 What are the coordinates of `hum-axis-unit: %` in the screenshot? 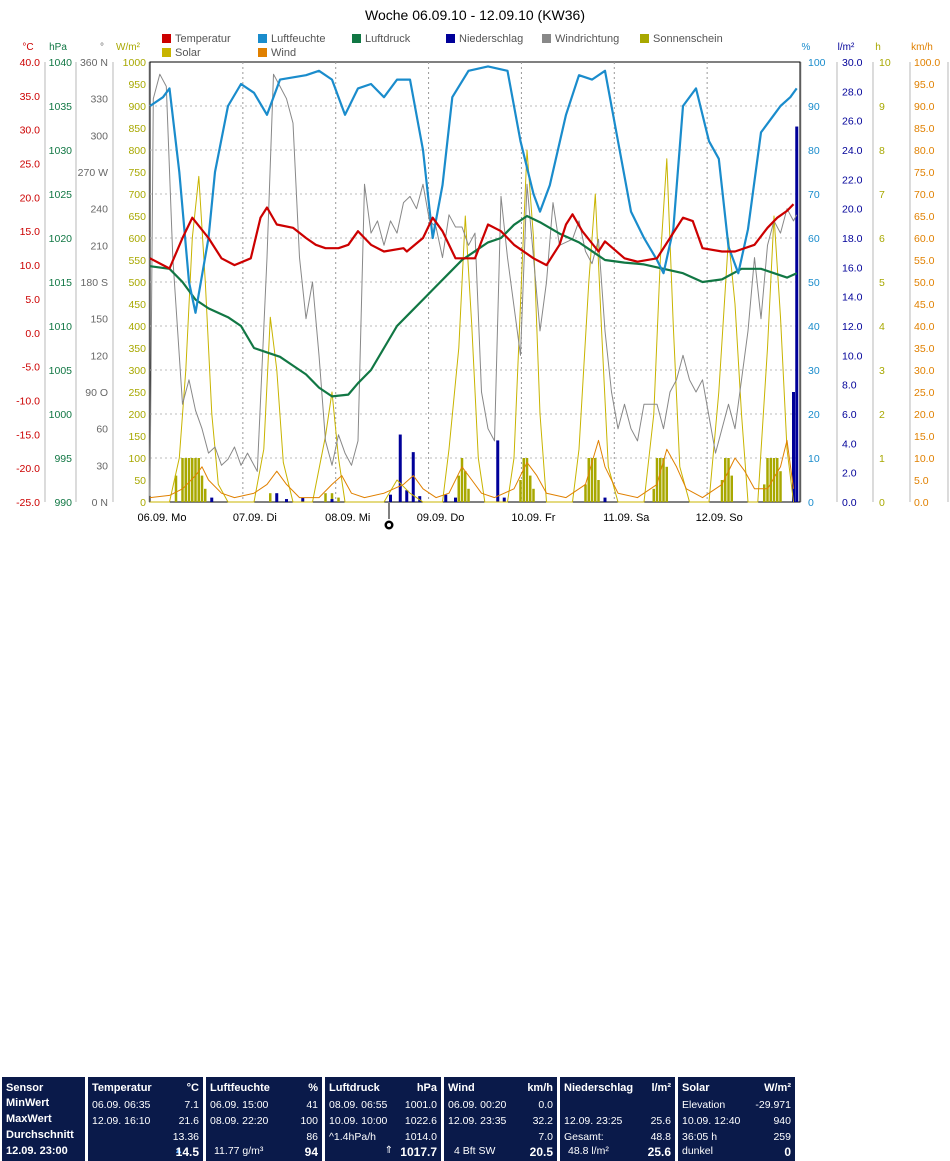 It's located at (806, 47).